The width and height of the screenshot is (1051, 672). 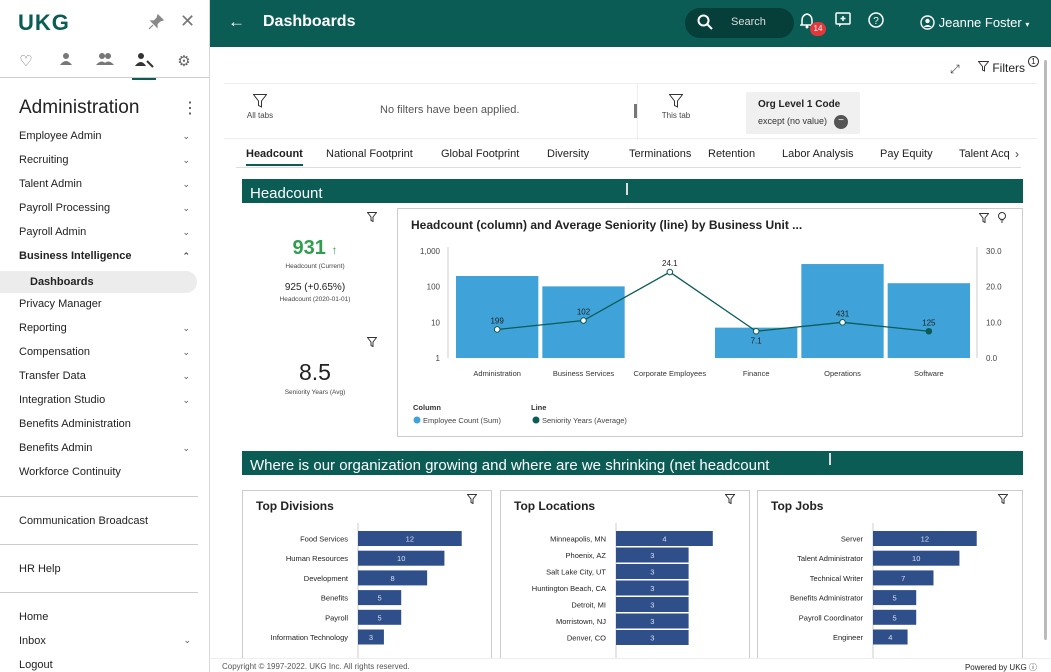 I want to click on more-options-icon: ⋮, so click(x=190, y=108).